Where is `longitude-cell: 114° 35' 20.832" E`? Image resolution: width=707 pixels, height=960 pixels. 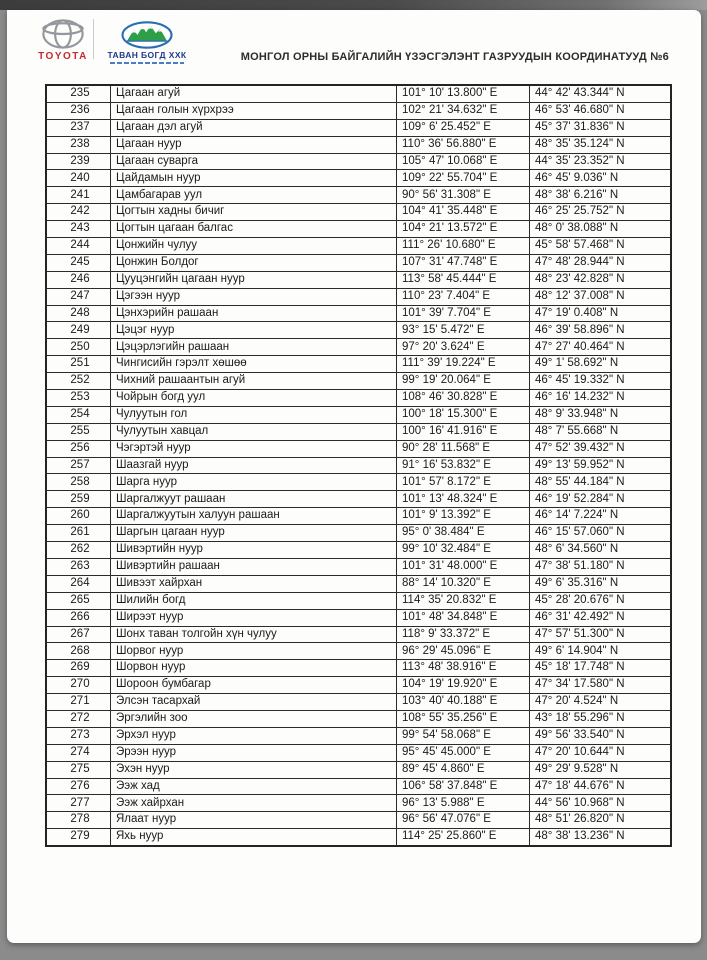
longitude-cell: 114° 35' 20.832" E is located at coordinates (463, 600).